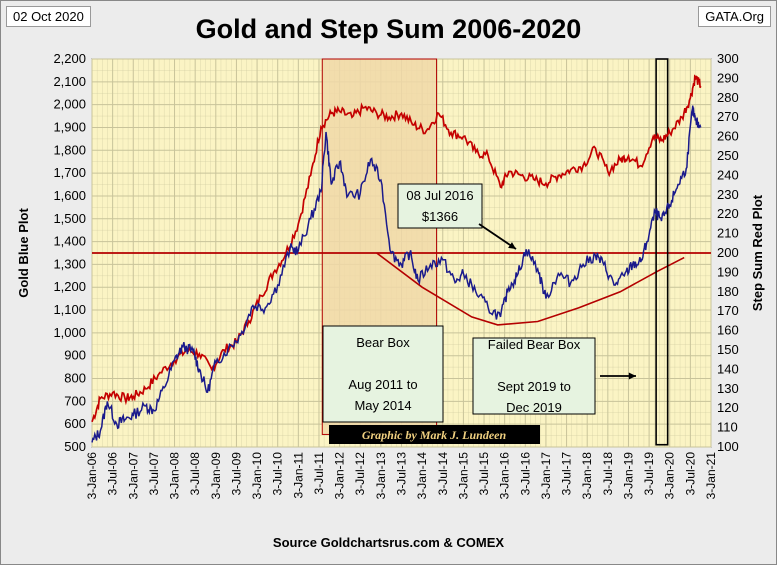 The height and width of the screenshot is (565, 777). What do you see at coordinates (728, 349) in the screenshot?
I see `y-right-tick-label: 150` at bounding box center [728, 349].